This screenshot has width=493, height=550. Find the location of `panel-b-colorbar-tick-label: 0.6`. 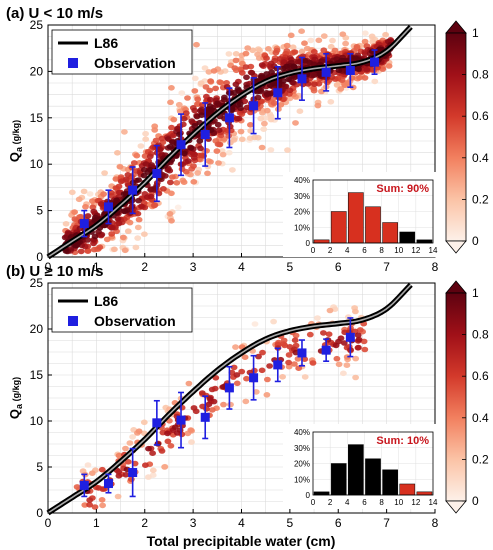

panel-b-colorbar-tick-label: 0.6 is located at coordinates (480, 376).